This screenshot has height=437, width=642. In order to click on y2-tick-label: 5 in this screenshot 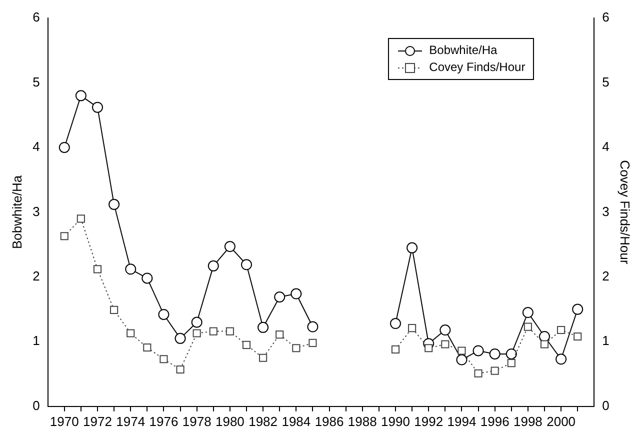, I will do `click(606, 82)`.